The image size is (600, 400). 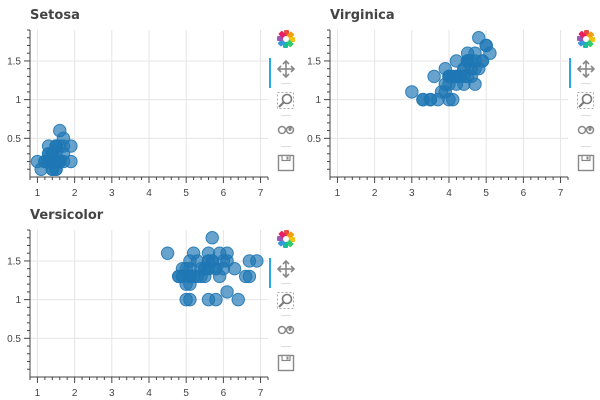 What do you see at coordinates (55, 15) in the screenshot?
I see `chart-title: Setosa` at bounding box center [55, 15].